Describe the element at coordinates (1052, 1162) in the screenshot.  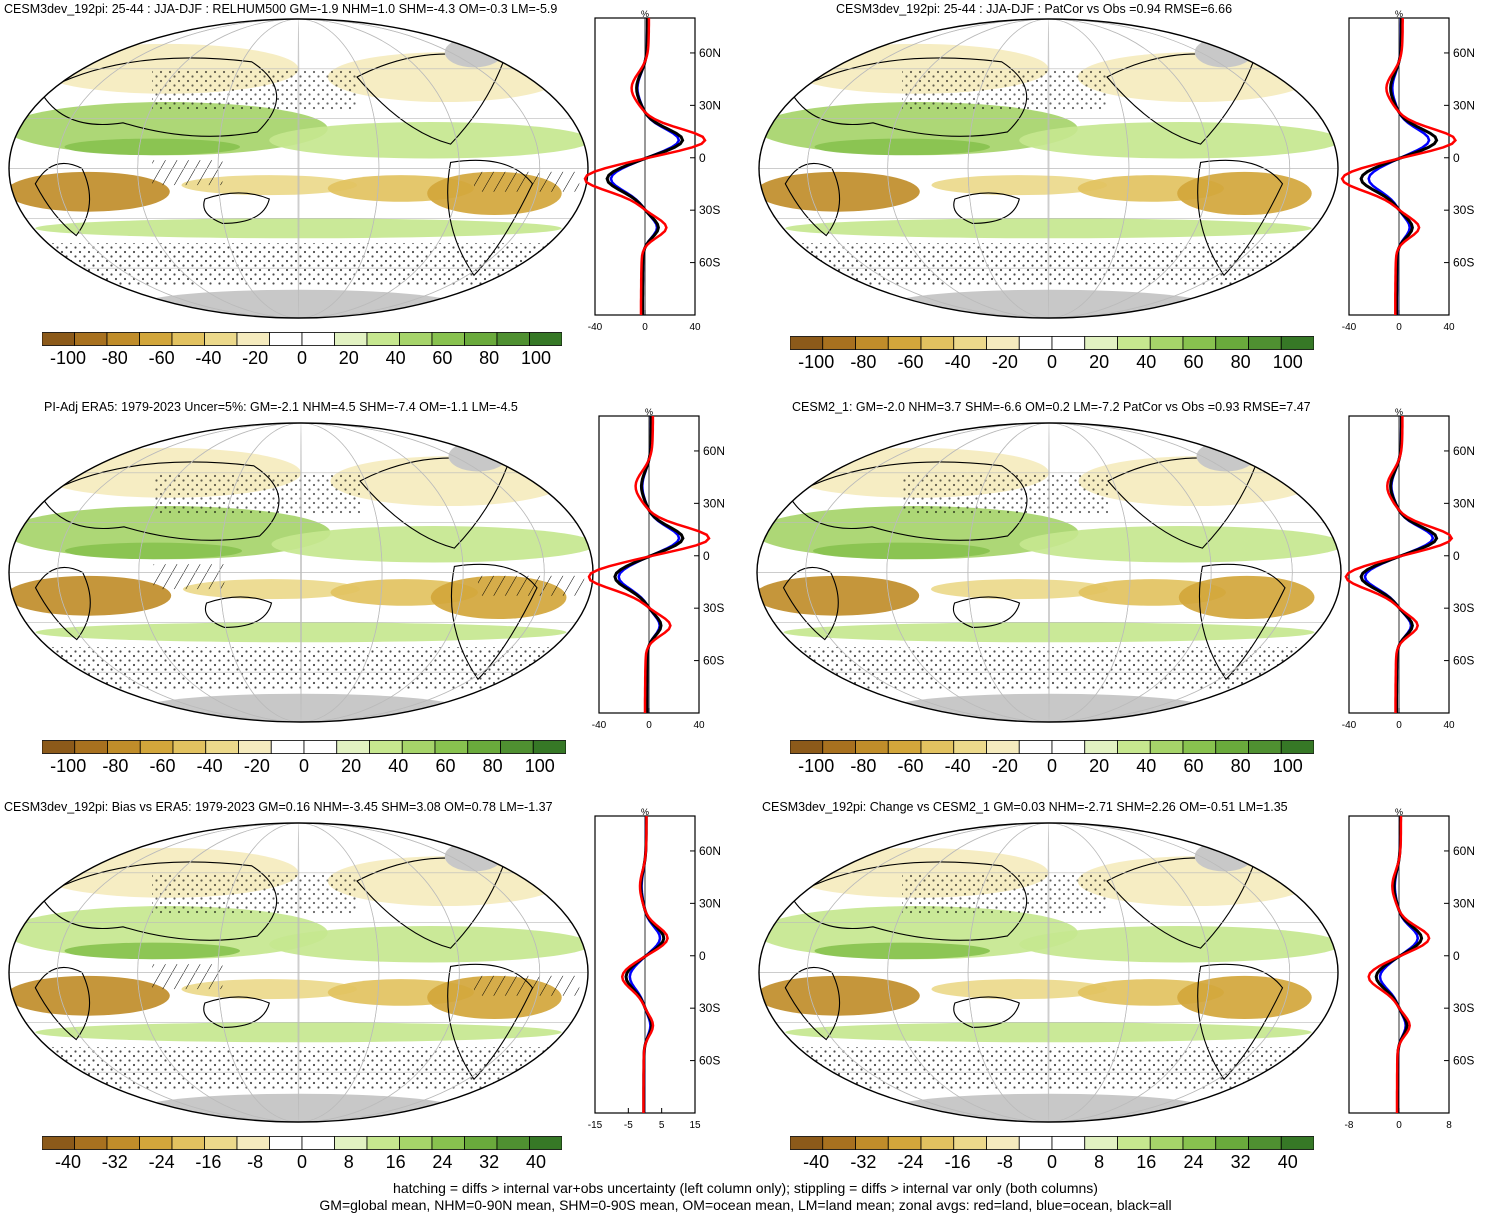
I see `colorbar-label: 0` at that location.